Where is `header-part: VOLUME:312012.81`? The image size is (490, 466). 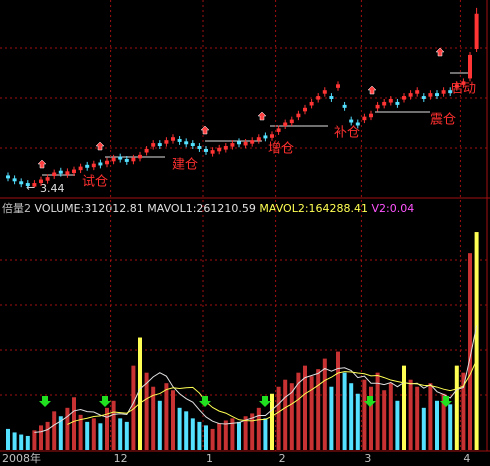 header-part: VOLUME:312012.81 is located at coordinates (89, 208).